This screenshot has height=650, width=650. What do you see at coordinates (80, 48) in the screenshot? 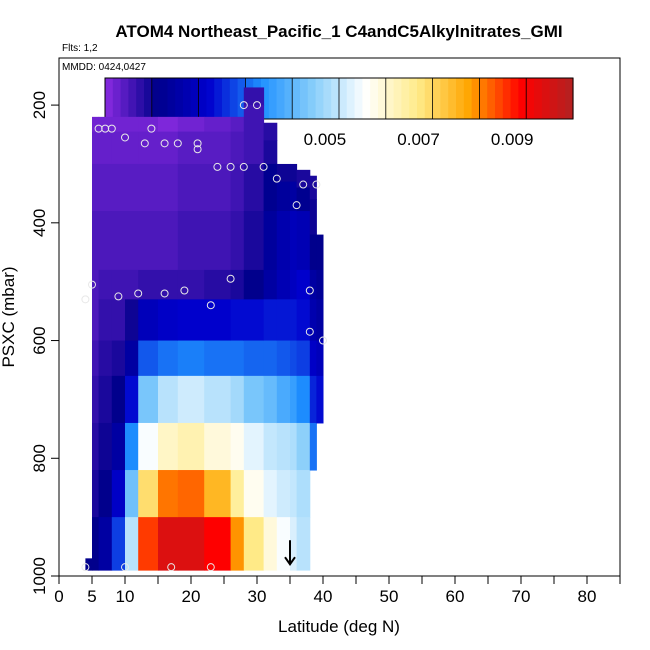
I see `flights-note: Flts: 1,2` at bounding box center [80, 48].